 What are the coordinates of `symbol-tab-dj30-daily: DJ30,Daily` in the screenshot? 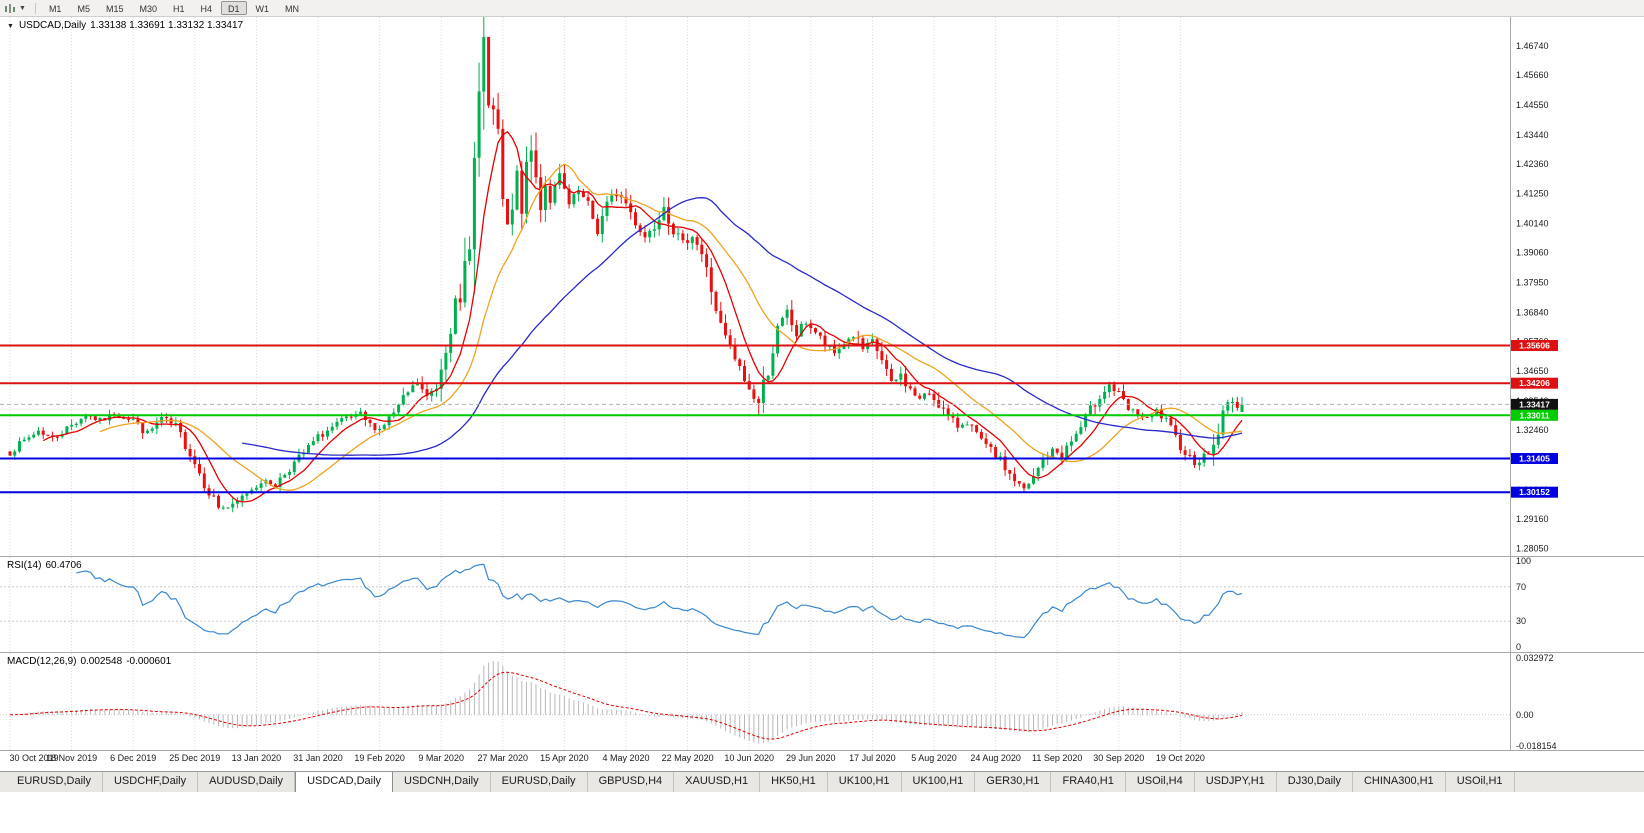 It's located at (1315, 782).